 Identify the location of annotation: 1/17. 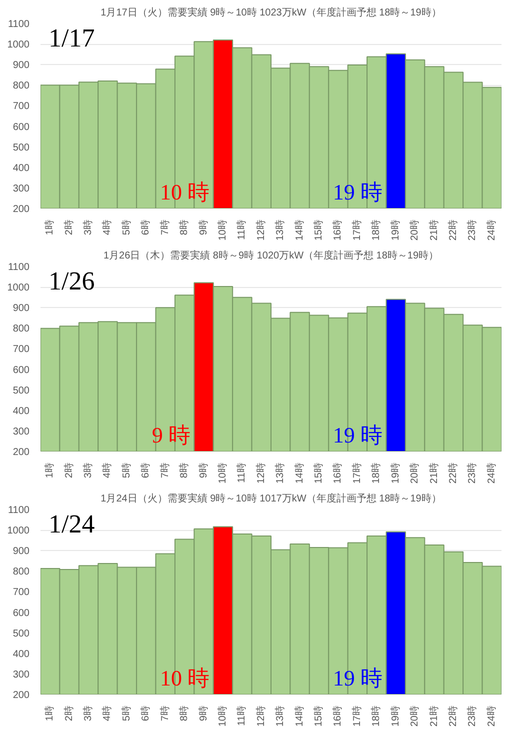
(71, 38).